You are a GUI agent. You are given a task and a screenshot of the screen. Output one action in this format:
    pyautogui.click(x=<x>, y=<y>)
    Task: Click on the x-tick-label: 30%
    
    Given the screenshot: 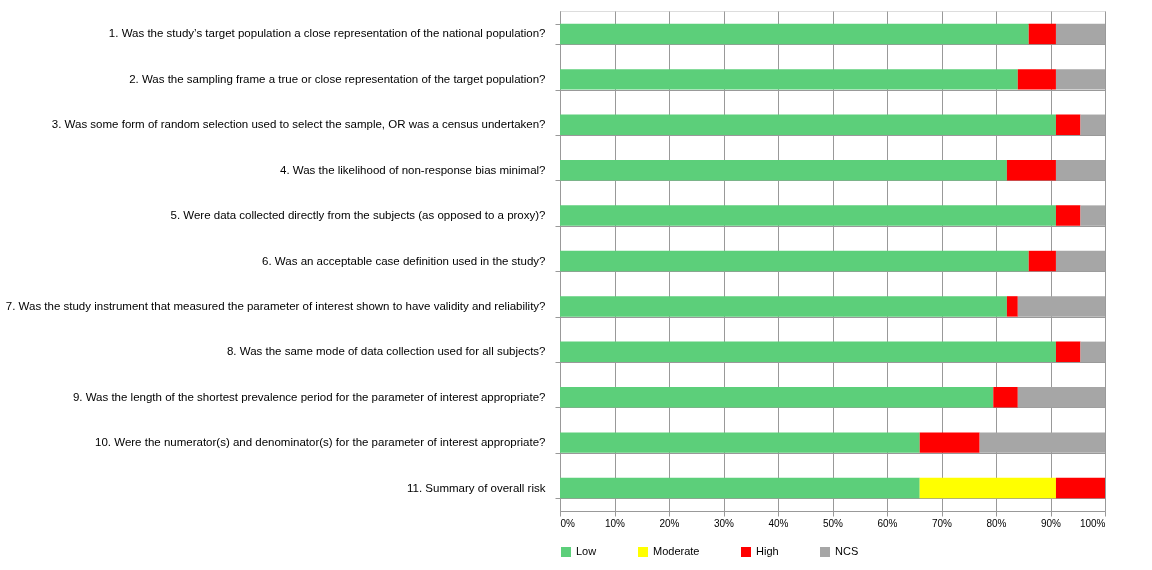 What is the action you would take?
    pyautogui.click(x=724, y=523)
    